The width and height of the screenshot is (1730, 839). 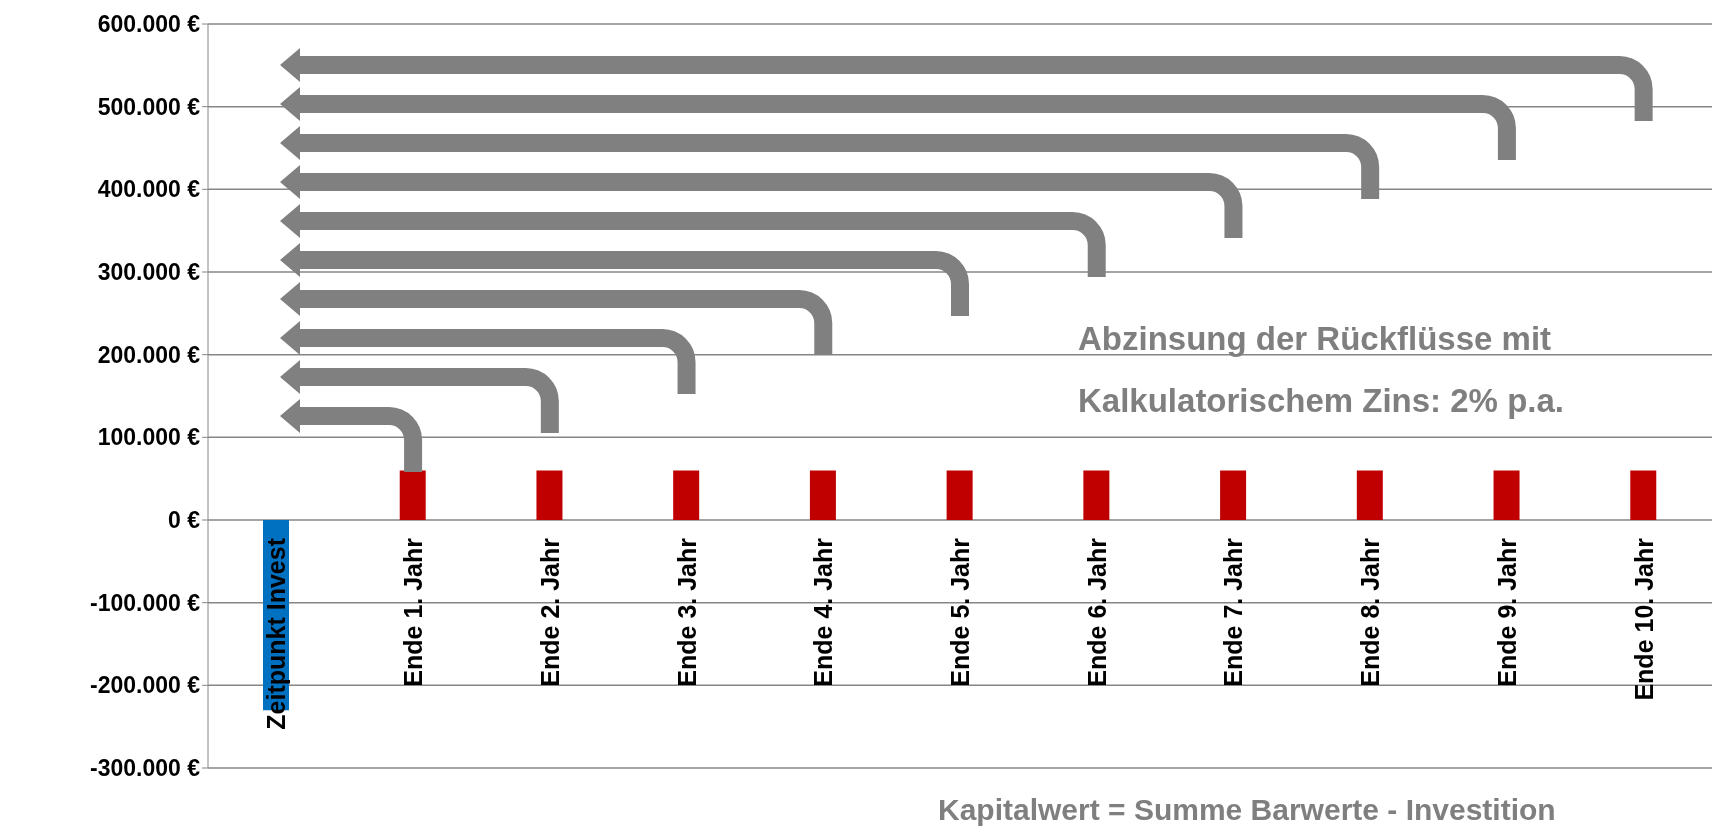 I want to click on x-tick-label: Ende 2. Jahr, so click(x=549, y=612).